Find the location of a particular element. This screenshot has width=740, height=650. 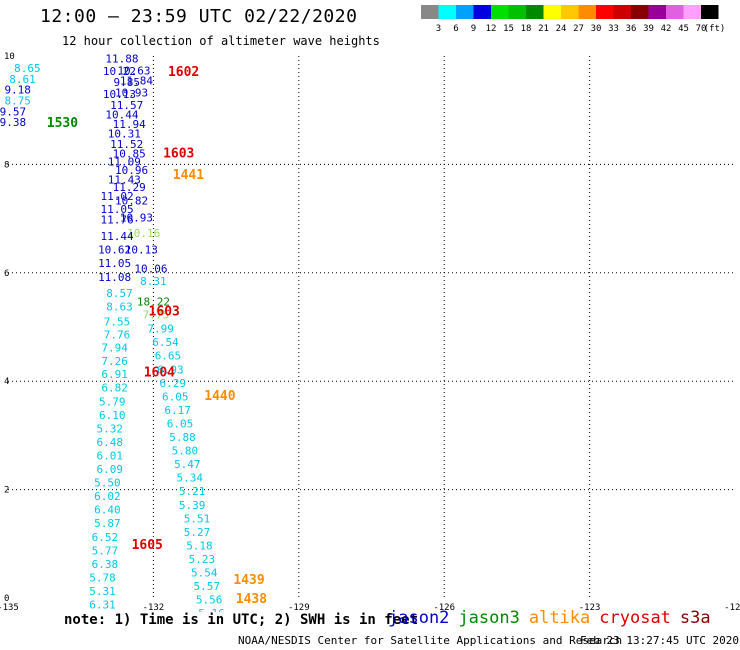

wave-height-point: 5.88 is located at coordinates (182, 437).